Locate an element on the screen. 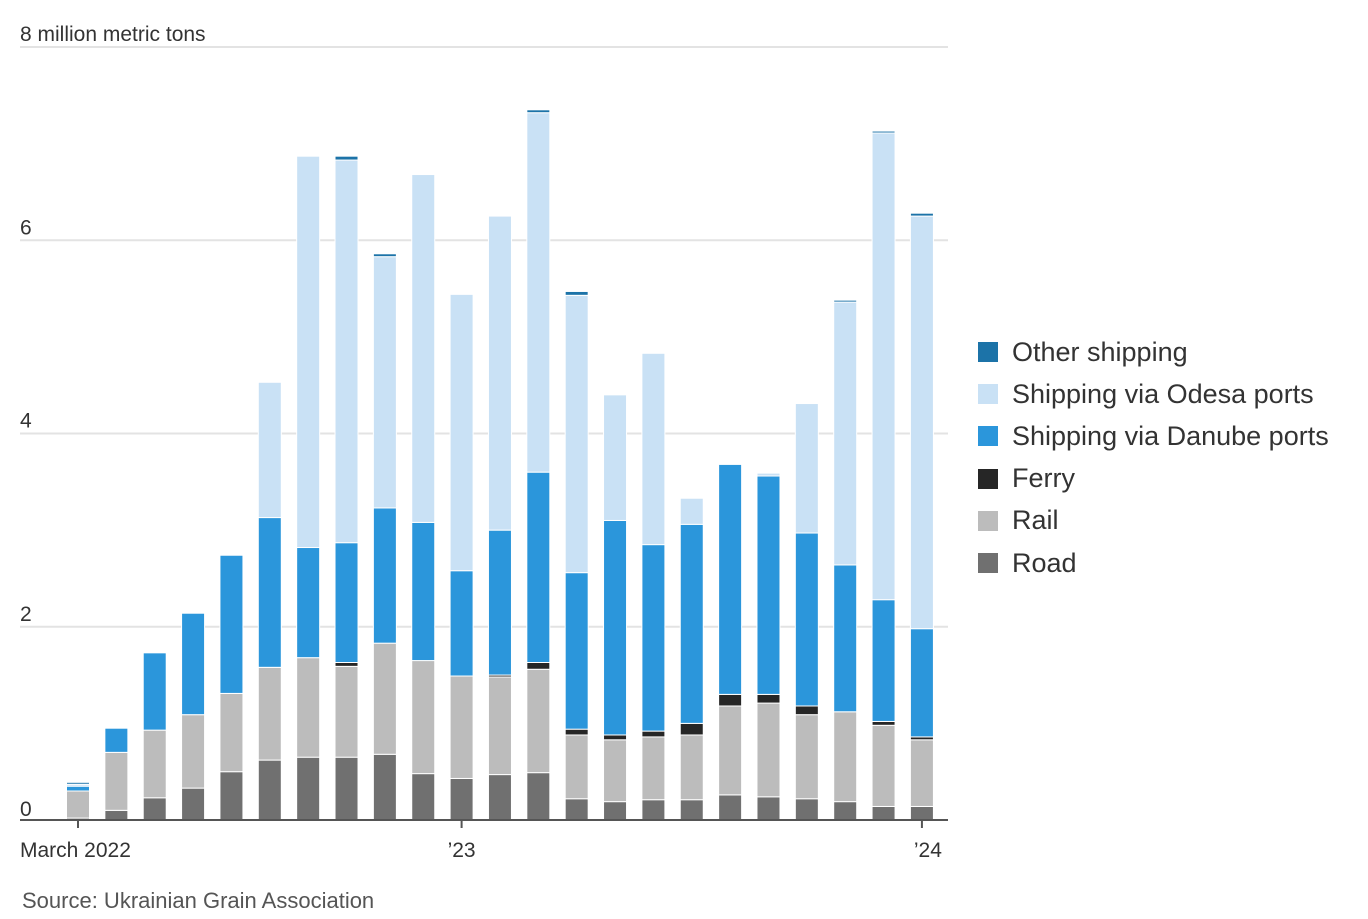 Image resolution: width=1368 pixels, height=919 pixels. x-tick-label: March 2022 is located at coordinates (75, 850).